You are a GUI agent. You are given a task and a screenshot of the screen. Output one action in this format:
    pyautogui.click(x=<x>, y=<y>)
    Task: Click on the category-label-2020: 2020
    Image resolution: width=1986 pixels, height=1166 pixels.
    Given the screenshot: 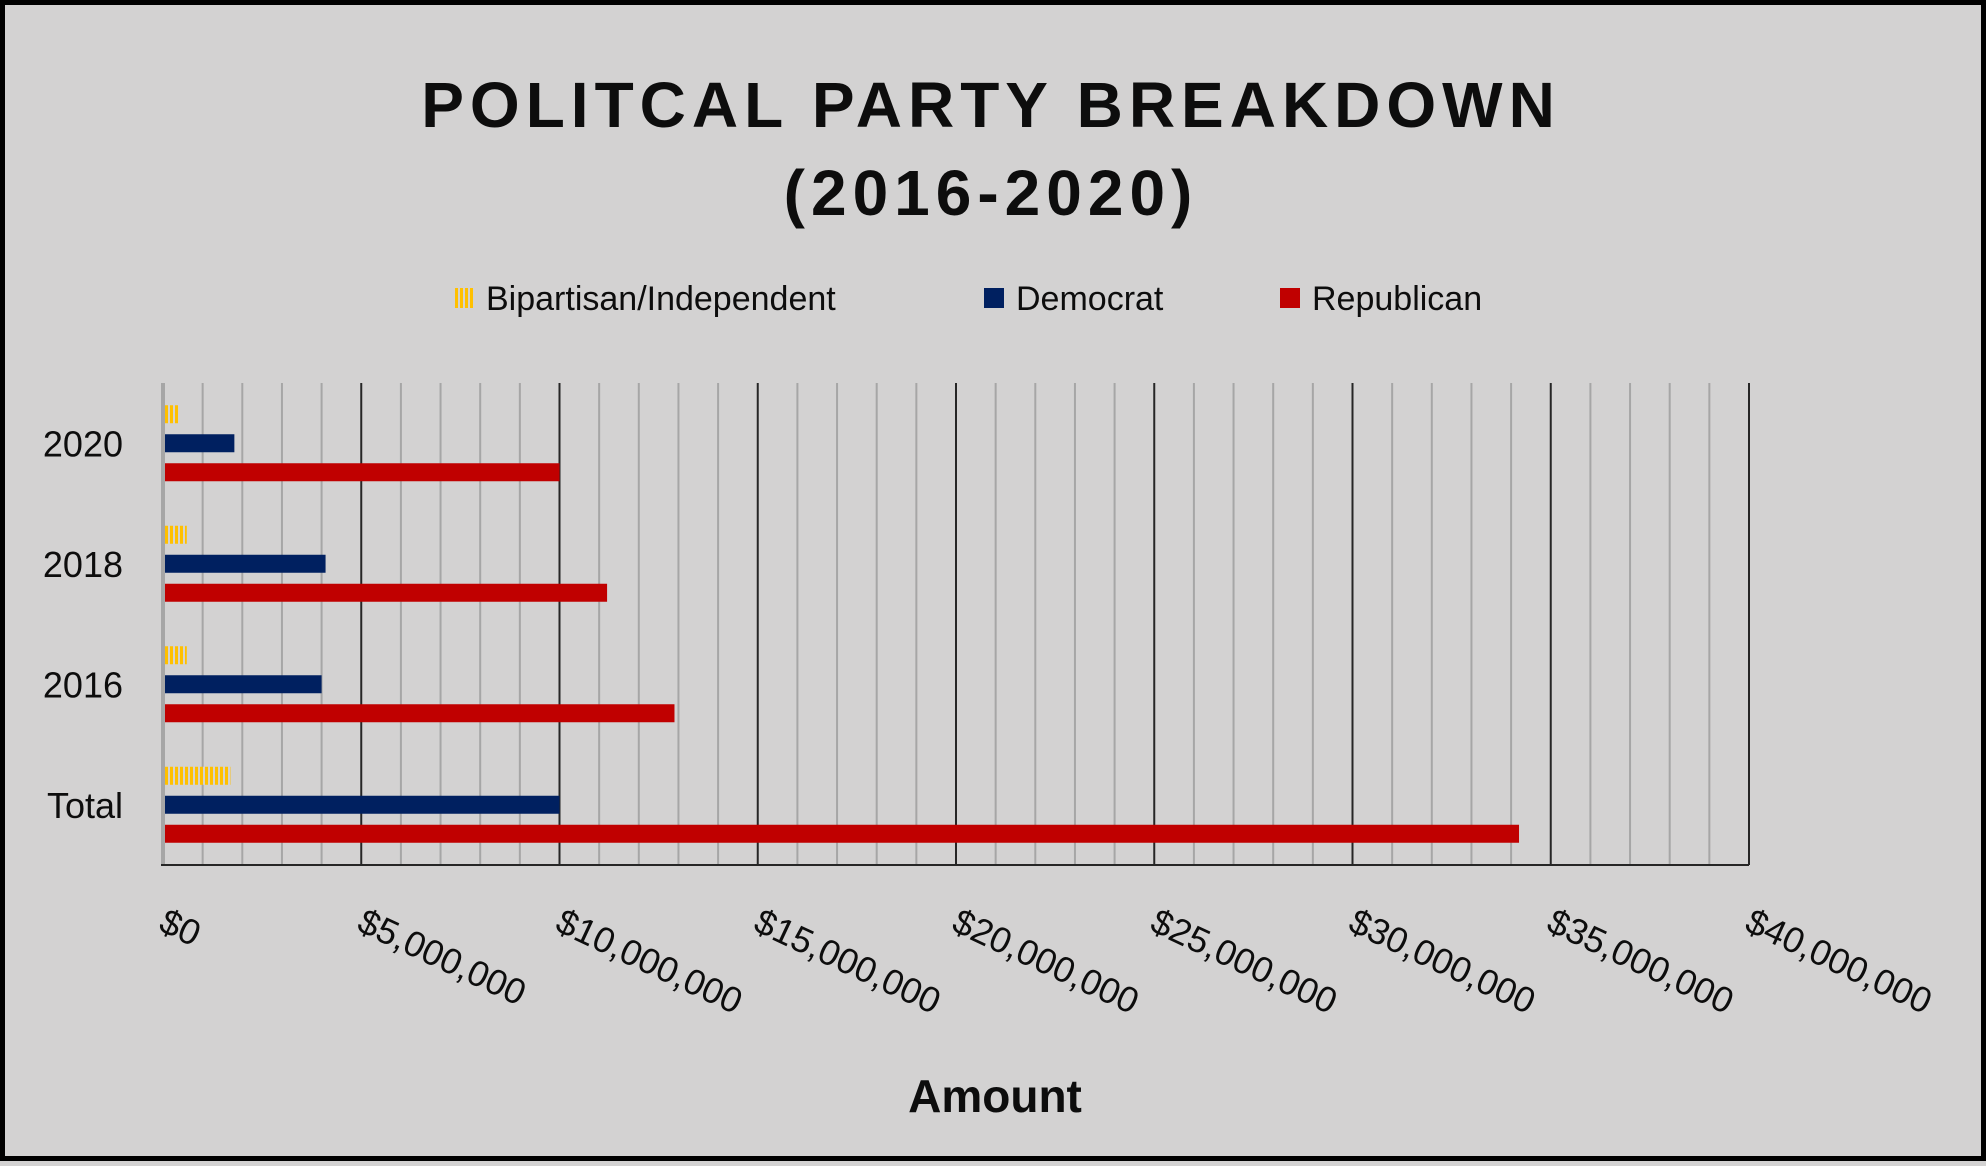 What is the action you would take?
    pyautogui.click(x=83, y=443)
    